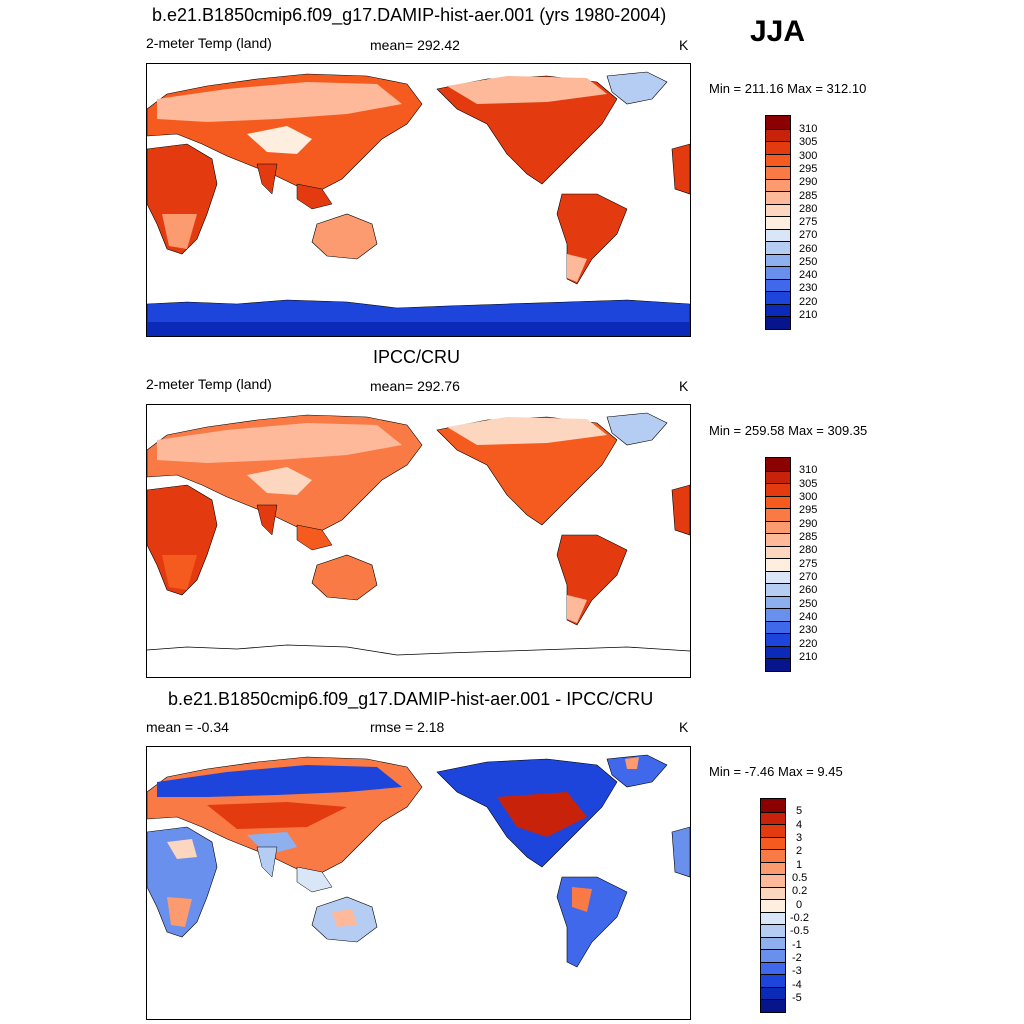  Describe the element at coordinates (788, 430) in the screenshot. I see `panel2-minmax: Min = 259.58 Max = 309.35` at that location.